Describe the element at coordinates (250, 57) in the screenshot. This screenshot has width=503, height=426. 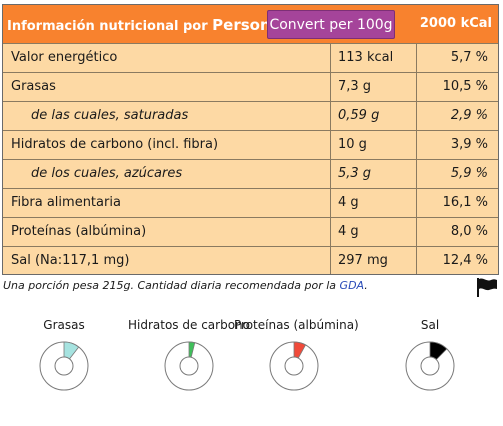
I see `table-row: Valor energético 113 kcal 5,7 %` at that location.